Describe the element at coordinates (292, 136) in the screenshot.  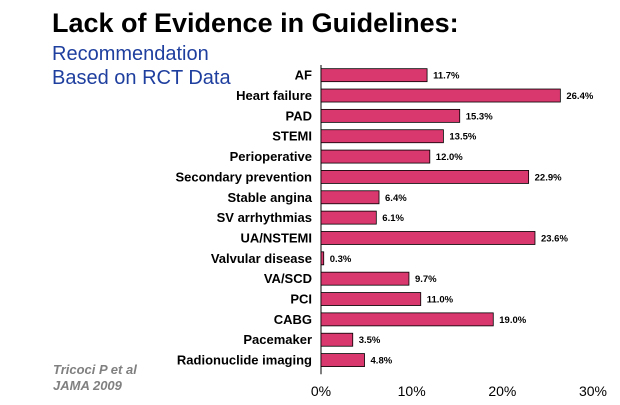
I see `category-label: STEMI` at that location.